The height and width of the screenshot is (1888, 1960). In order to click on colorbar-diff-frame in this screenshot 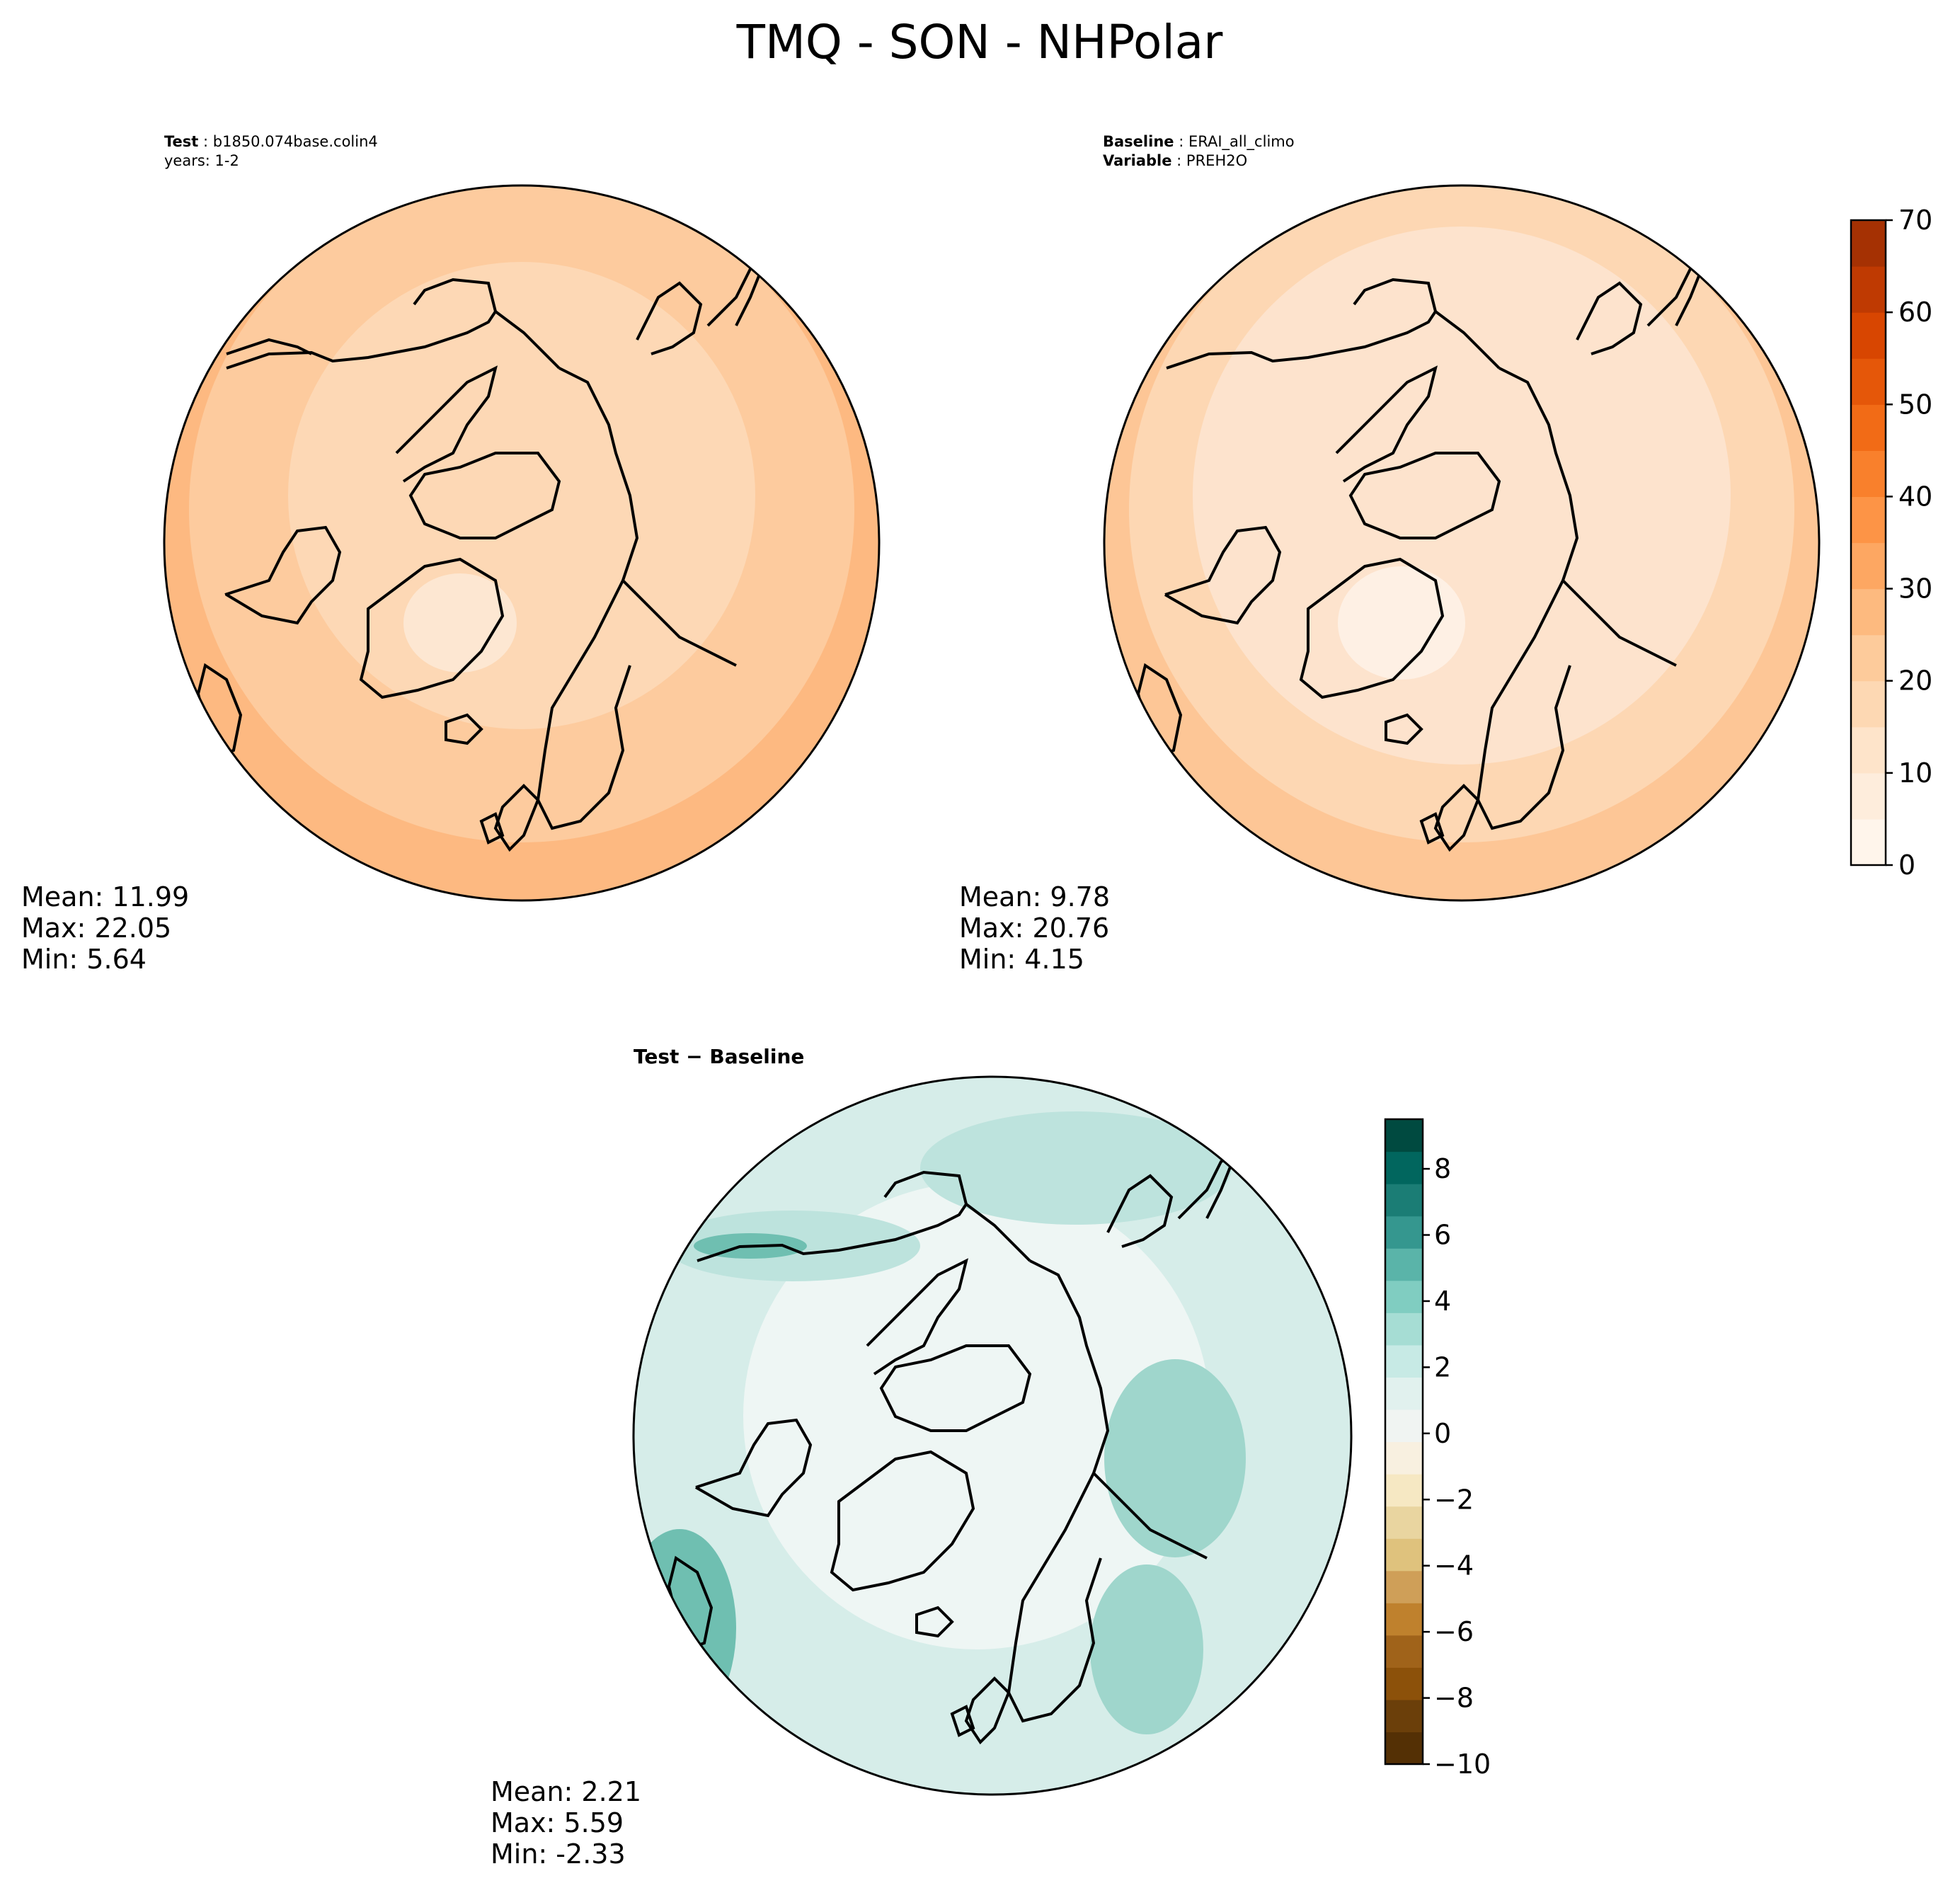, I will do `click(1404, 1442)`.